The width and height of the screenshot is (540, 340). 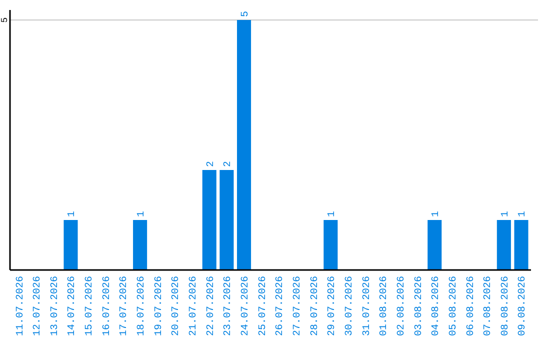 What do you see at coordinates (107, 306) in the screenshot?
I see `x-tick-label: 16.07.2026` at bounding box center [107, 306].